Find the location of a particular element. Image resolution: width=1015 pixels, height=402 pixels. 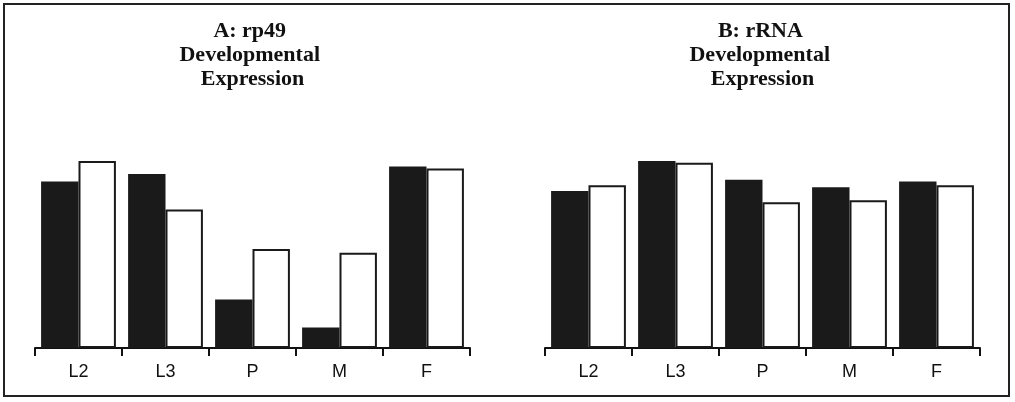

chart-title: B: rRNA Developmental Expression is located at coordinates (762, 53).